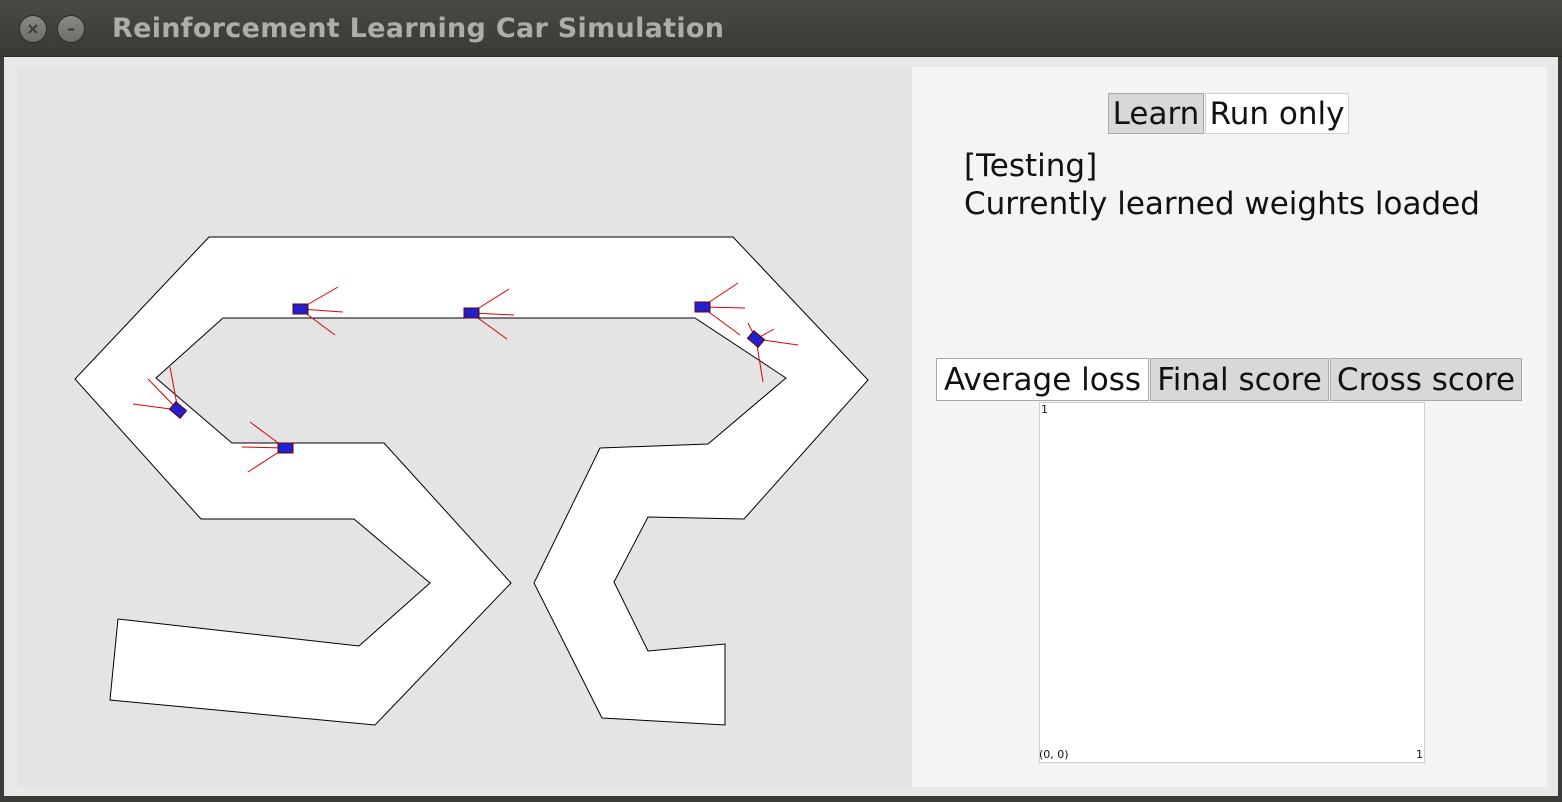 This screenshot has width=1562, height=802. I want to click on tab-average-loss: Average loss, so click(1042, 379).